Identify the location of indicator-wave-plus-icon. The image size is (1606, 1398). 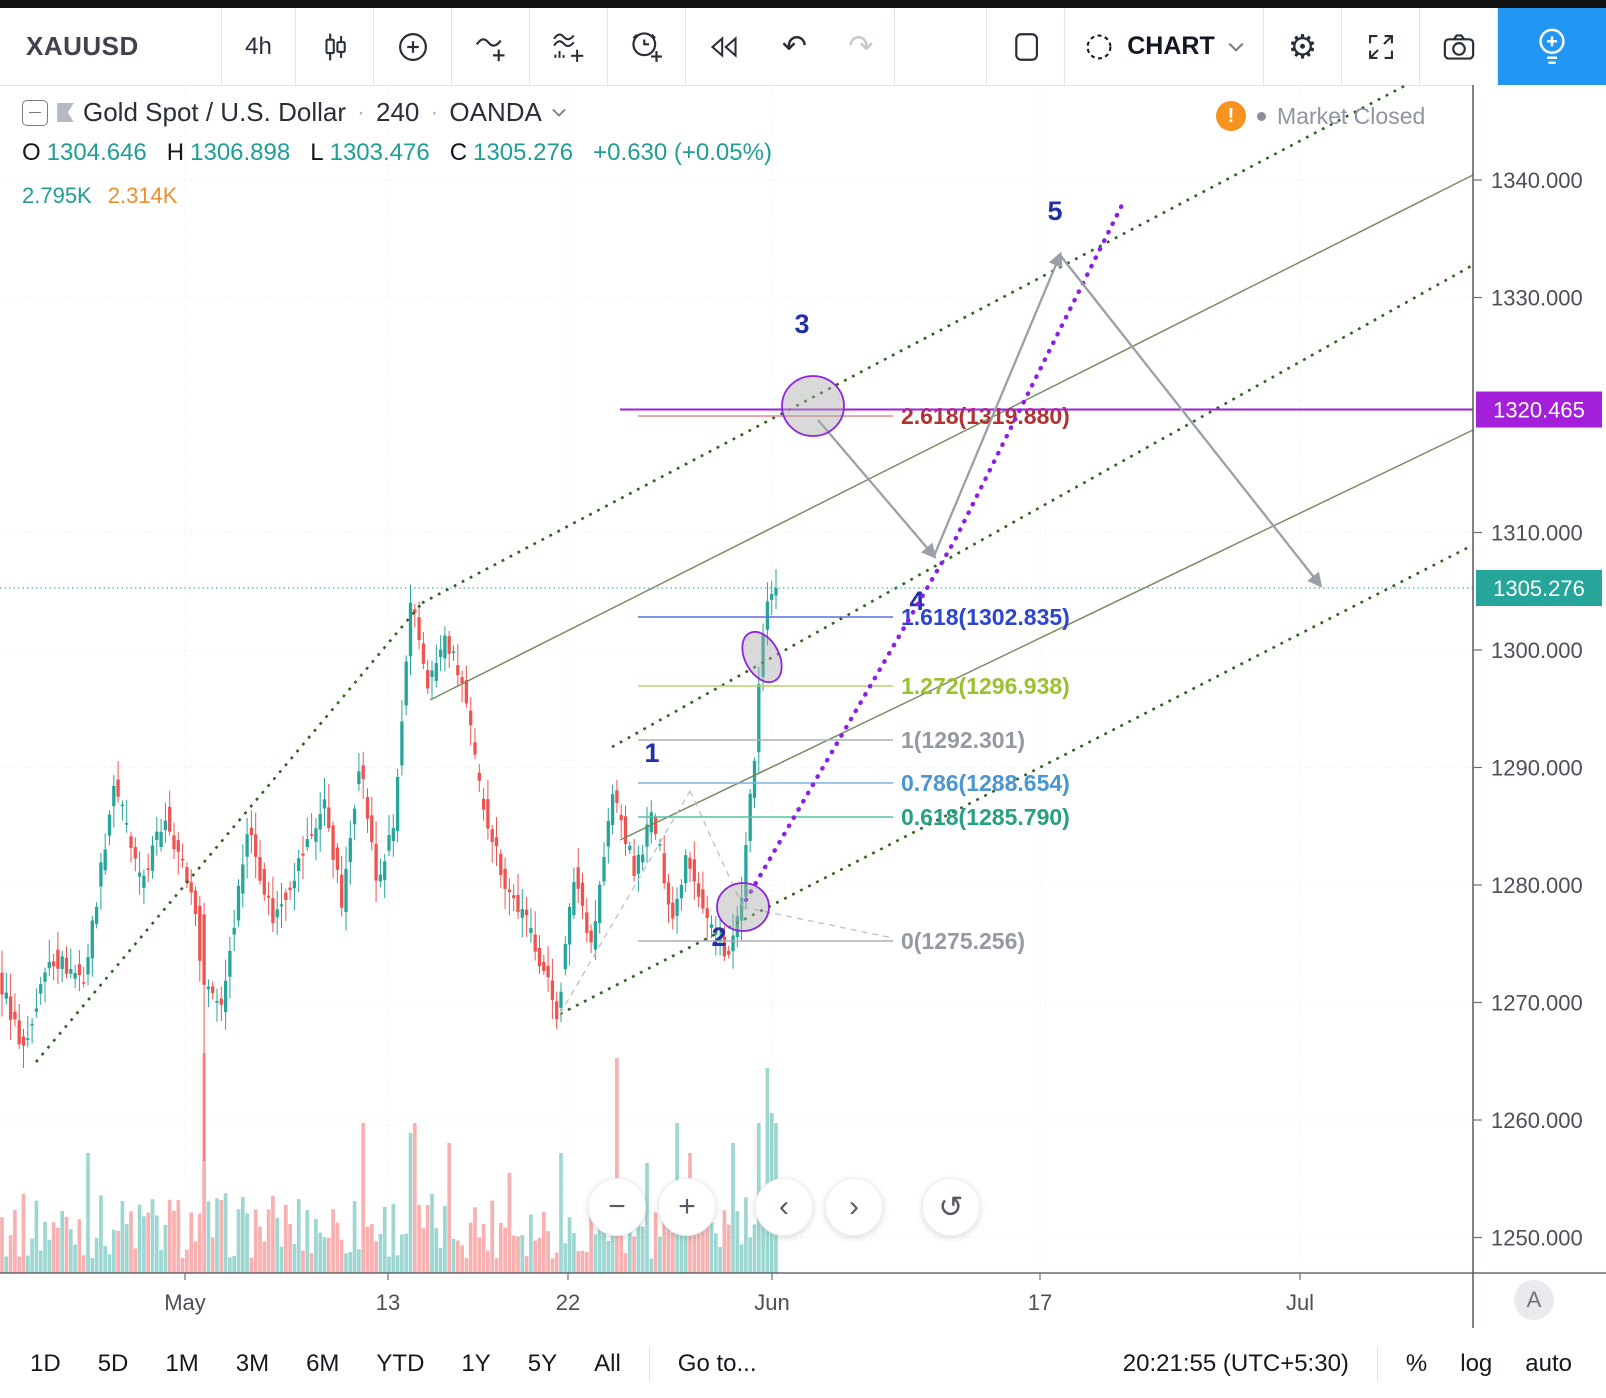
(489, 49).